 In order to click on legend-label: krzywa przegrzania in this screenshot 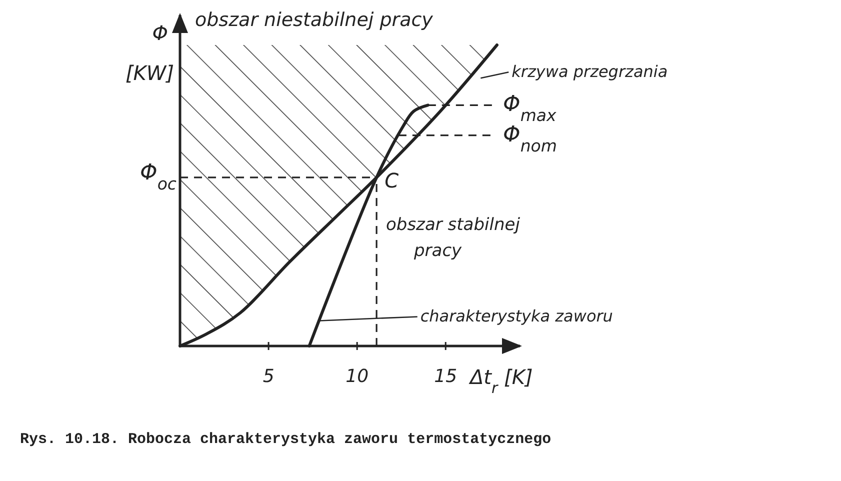, I will do `click(590, 72)`.